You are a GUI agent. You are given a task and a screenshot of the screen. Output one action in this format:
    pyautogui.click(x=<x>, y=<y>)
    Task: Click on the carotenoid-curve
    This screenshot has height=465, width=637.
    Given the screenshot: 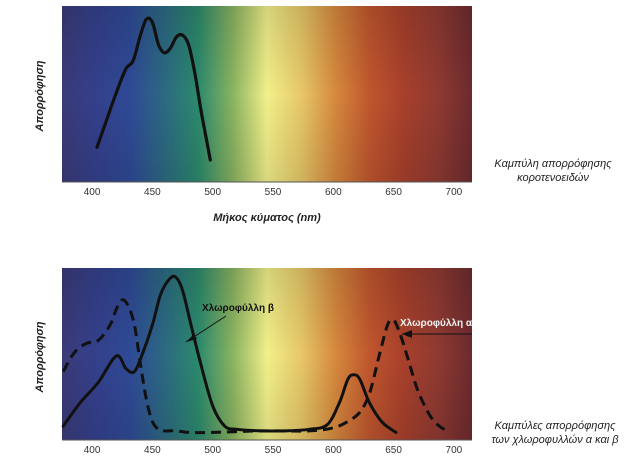 What is the action you would take?
    pyautogui.click(x=153, y=89)
    